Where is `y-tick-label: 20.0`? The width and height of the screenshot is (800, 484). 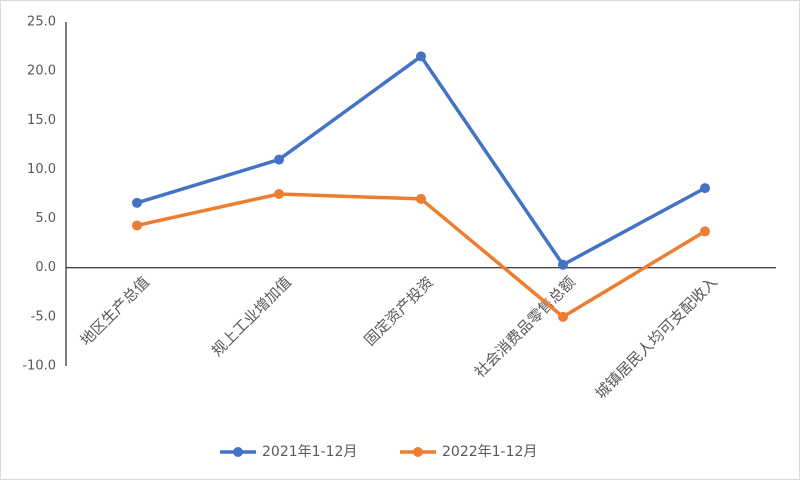
y-tick-label: 20.0 is located at coordinates (41, 71).